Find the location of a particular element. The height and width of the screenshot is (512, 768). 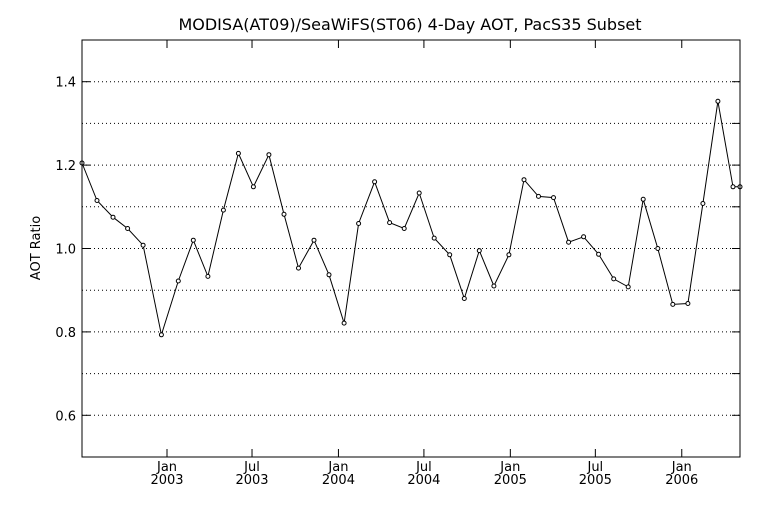

y-tick-label: 1.2 is located at coordinates (65, 166).